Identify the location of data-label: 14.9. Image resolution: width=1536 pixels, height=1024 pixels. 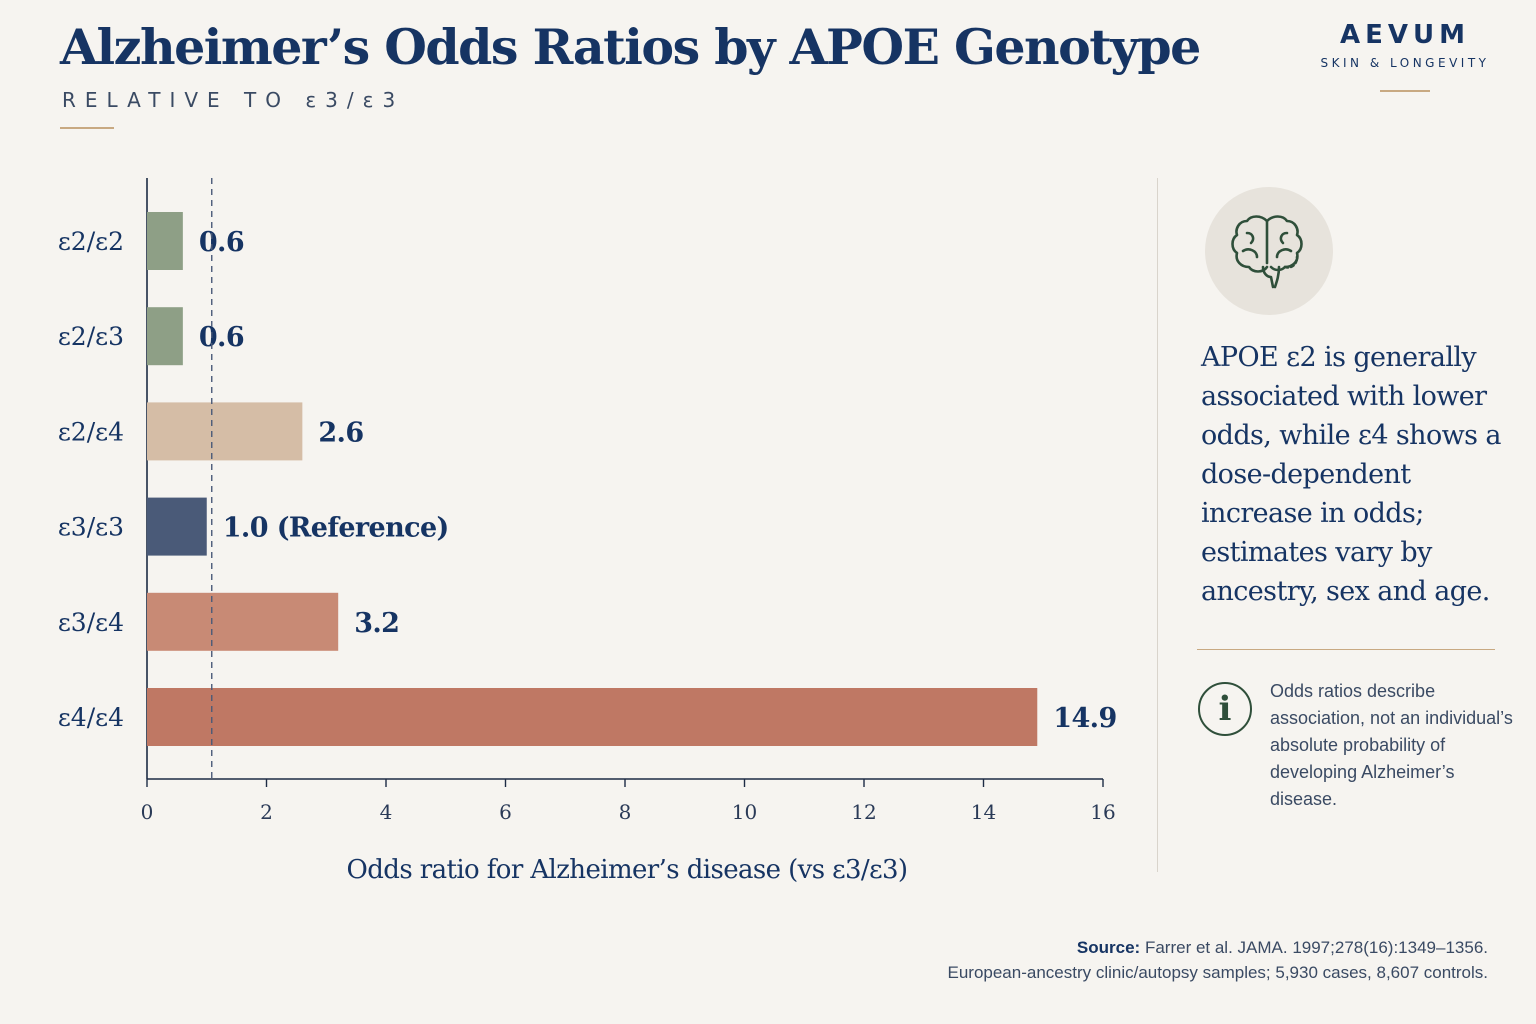
(1084, 718).